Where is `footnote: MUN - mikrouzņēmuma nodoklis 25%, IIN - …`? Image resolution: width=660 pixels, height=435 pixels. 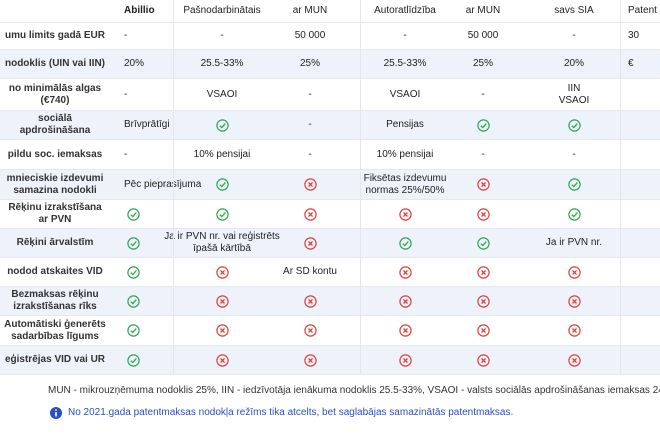 footnote: MUN - mikrouzņēmuma nodoklis 25%, IIN - … is located at coordinates (354, 390).